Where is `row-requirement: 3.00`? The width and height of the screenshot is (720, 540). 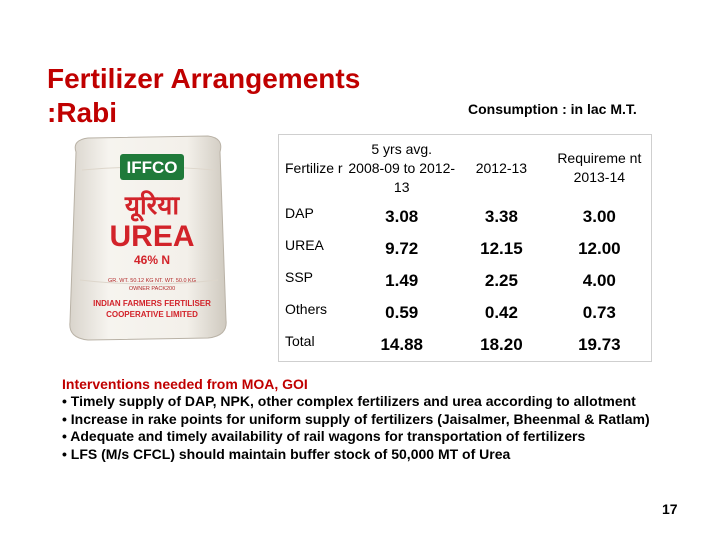
row-requirement: 3.00 is located at coordinates (599, 216).